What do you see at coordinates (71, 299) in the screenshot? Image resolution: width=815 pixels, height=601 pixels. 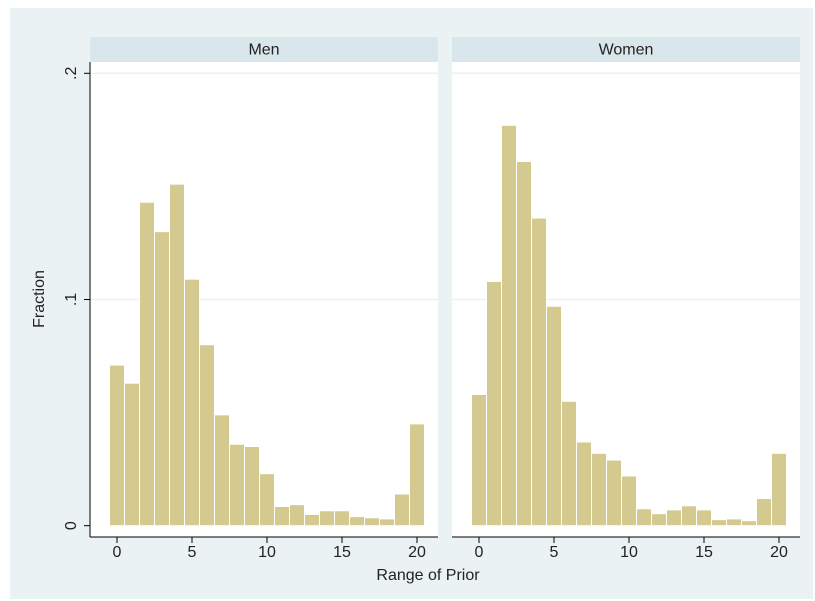 I see `y-tick-label: .1` at bounding box center [71, 299].